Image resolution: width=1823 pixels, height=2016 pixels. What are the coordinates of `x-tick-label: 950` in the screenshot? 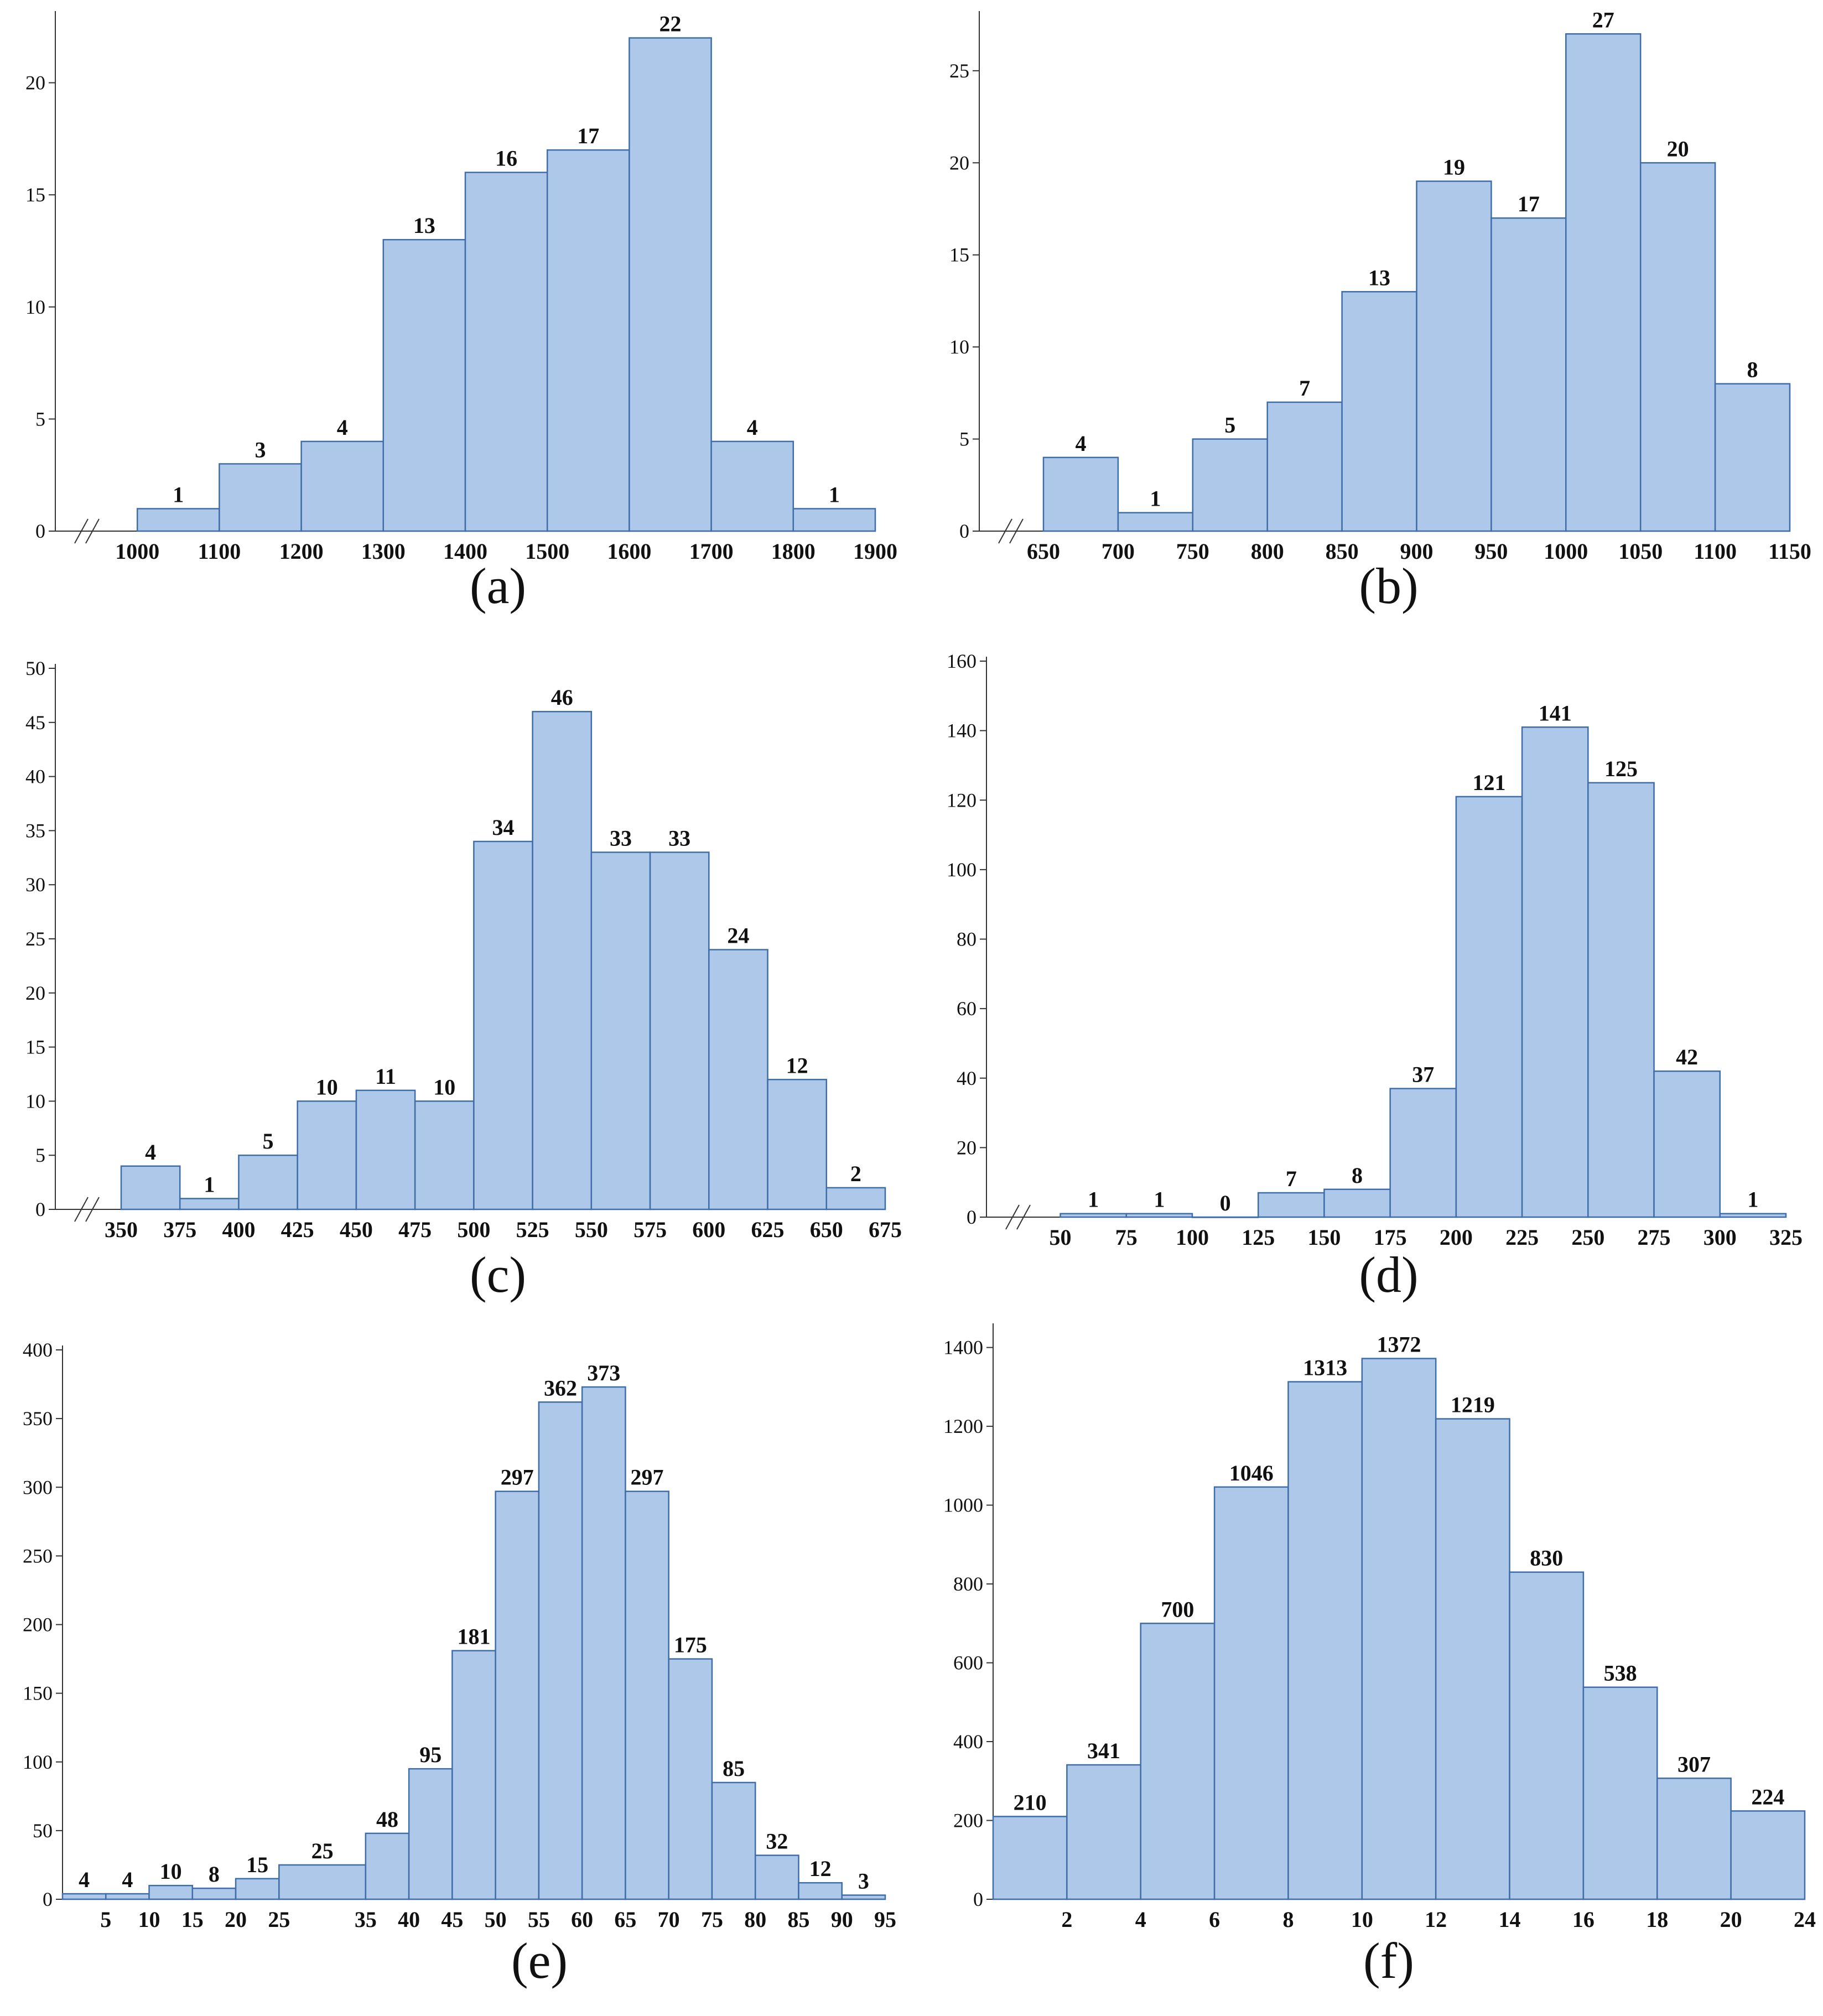 It's located at (1491, 551).